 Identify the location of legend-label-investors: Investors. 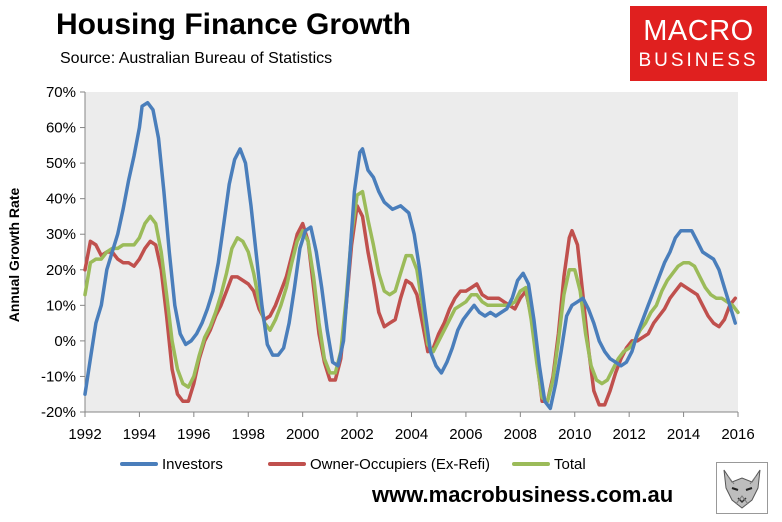
(192, 464).